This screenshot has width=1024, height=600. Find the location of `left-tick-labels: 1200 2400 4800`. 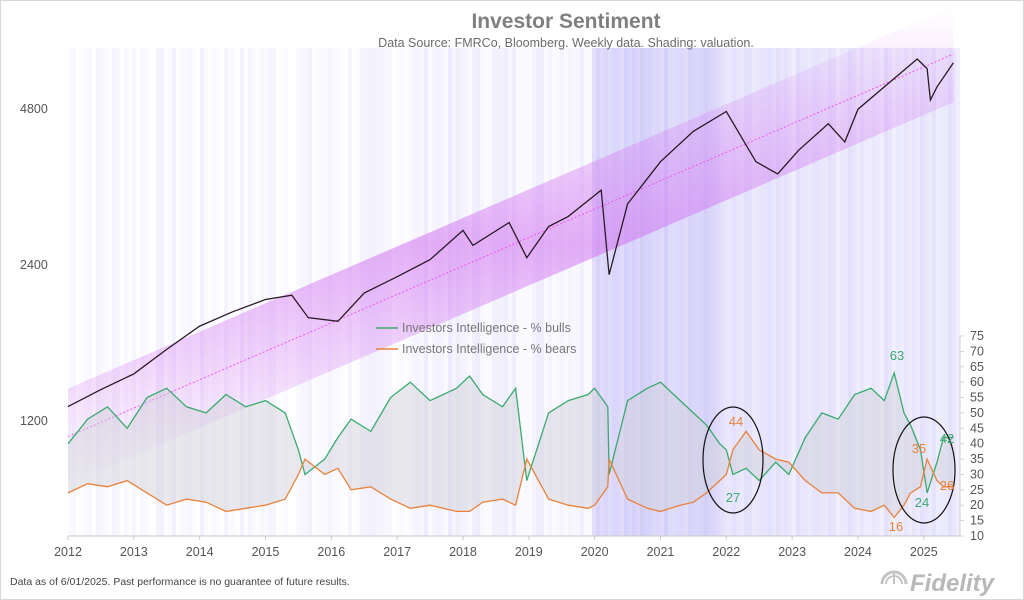

left-tick-labels: 1200 2400 4800 is located at coordinates (34, 265).